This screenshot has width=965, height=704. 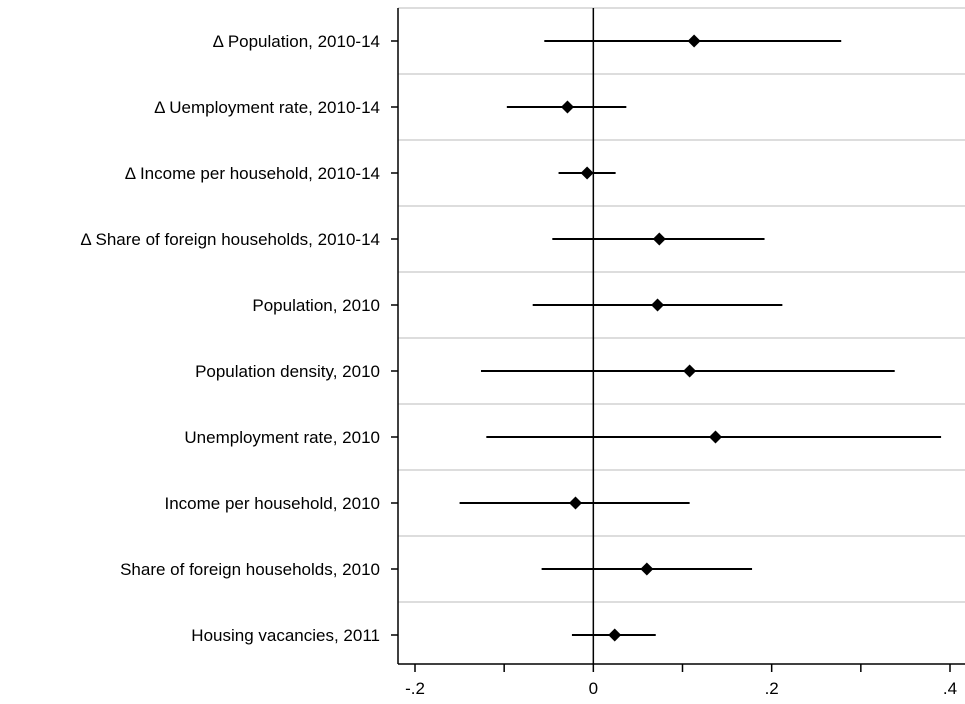 What do you see at coordinates (950, 688) in the screenshot?
I see `x-tick-label: .4` at bounding box center [950, 688].